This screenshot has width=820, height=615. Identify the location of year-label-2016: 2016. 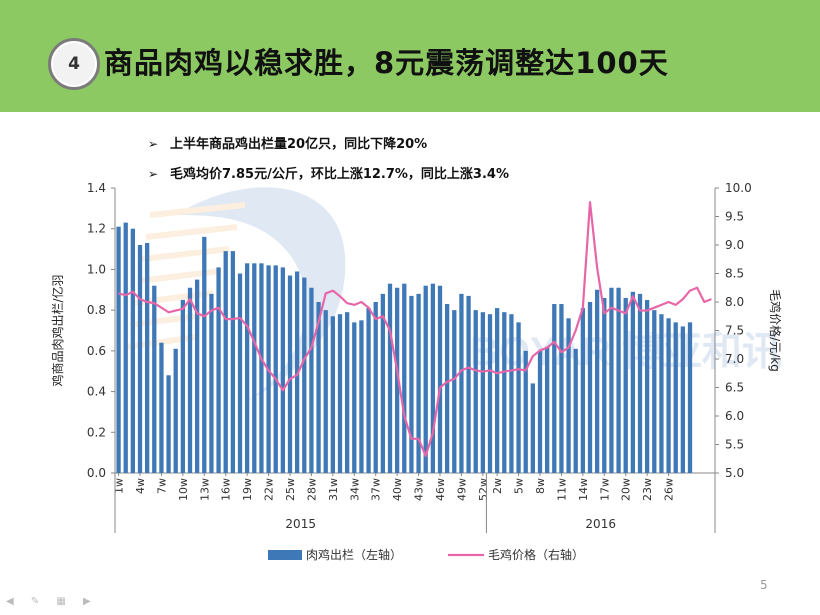
(600, 524).